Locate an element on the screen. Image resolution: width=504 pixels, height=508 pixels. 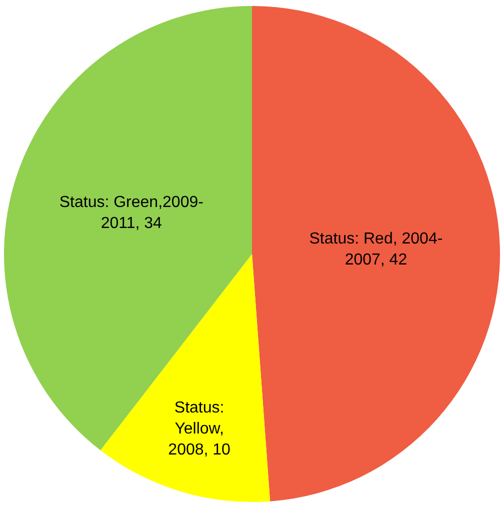
slice-label: Status: Red, 2004-2007, 42 is located at coordinates (376, 249).